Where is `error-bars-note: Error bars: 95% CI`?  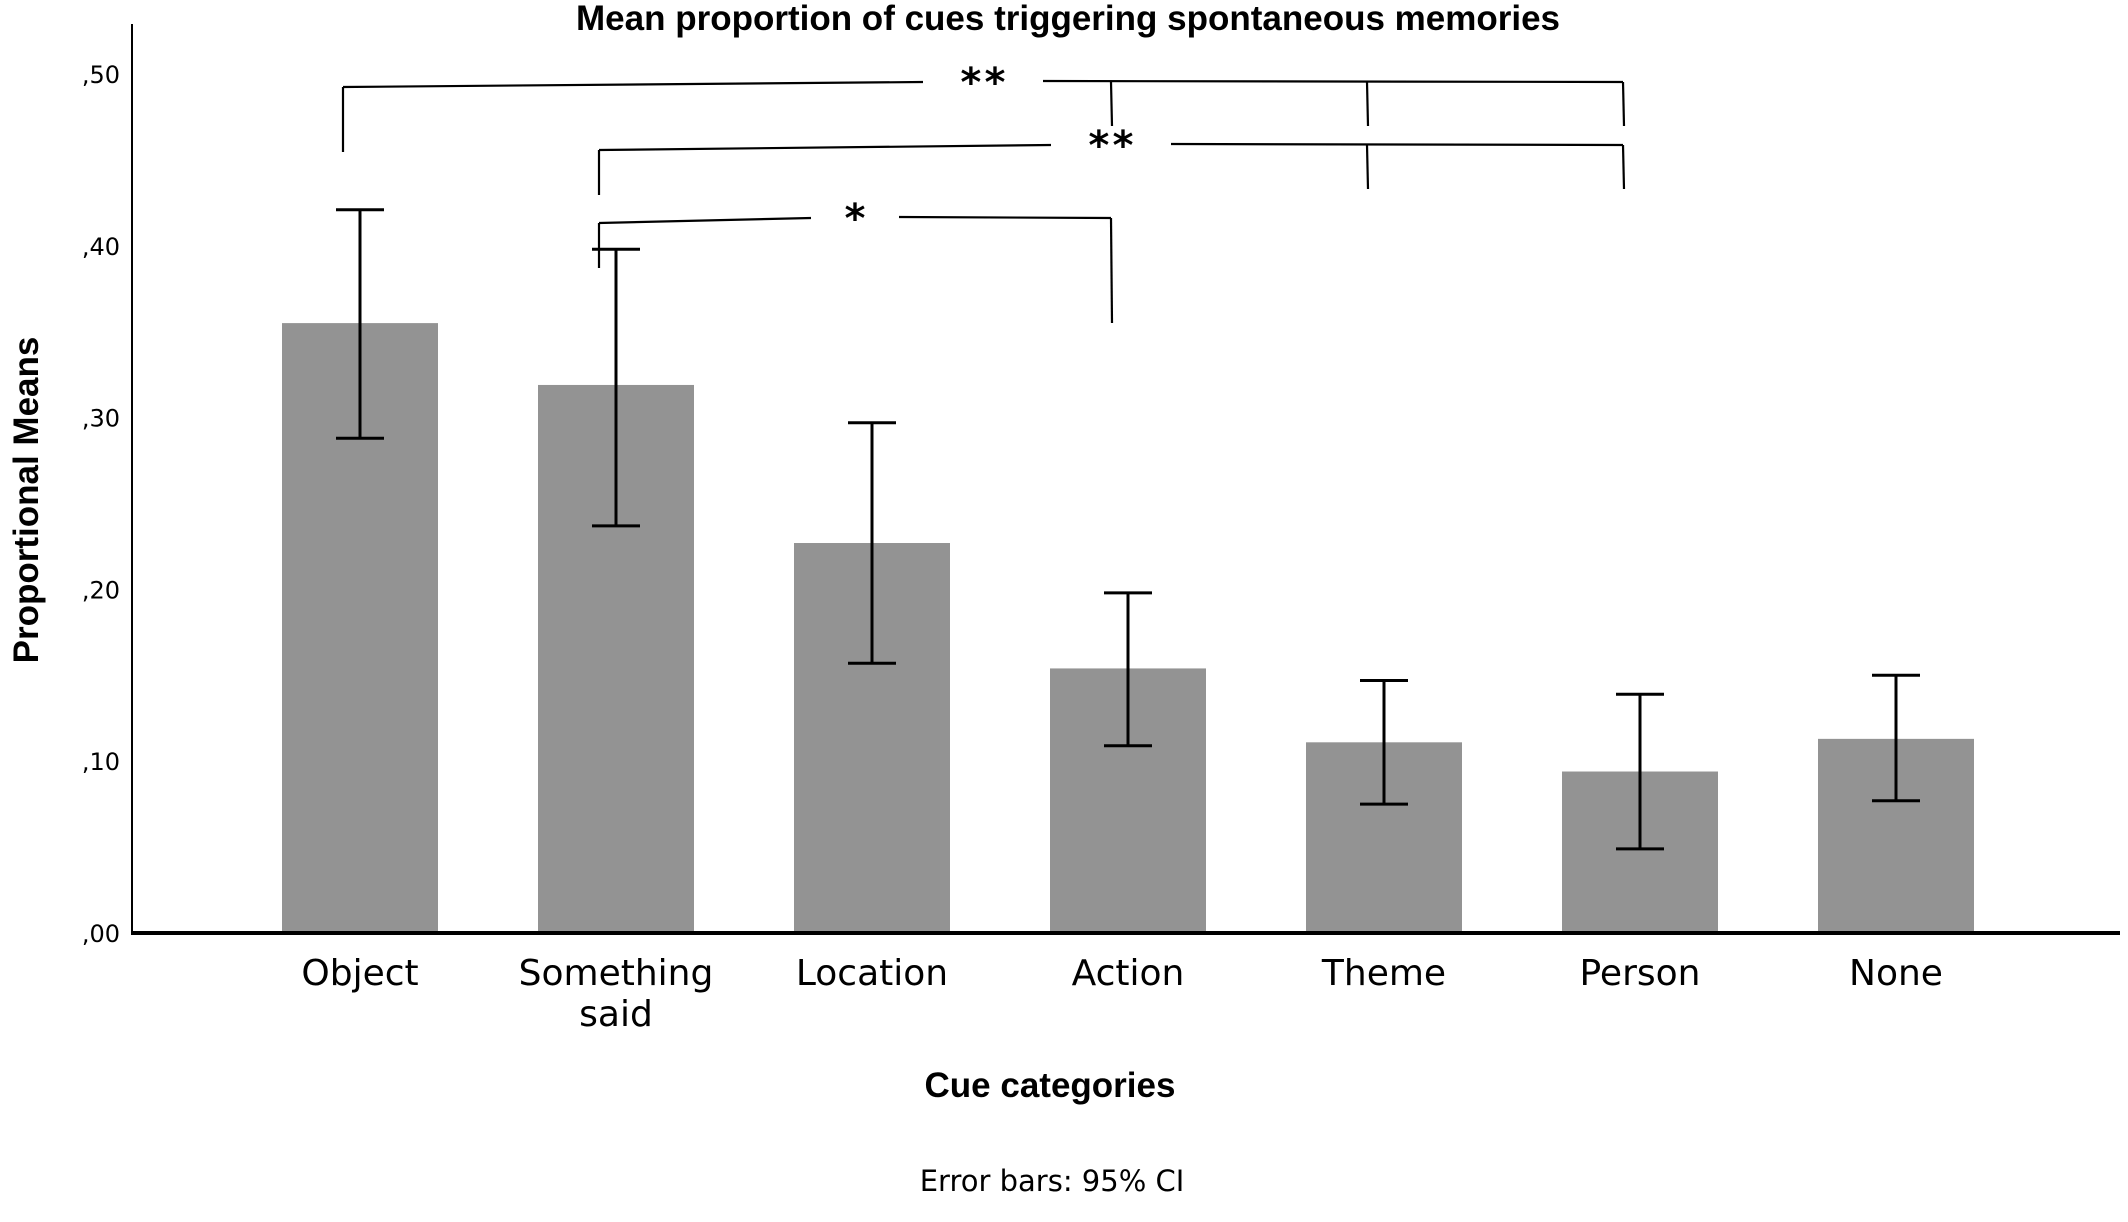 error-bars-note: Error bars: 95% CI is located at coordinates (1052, 1181).